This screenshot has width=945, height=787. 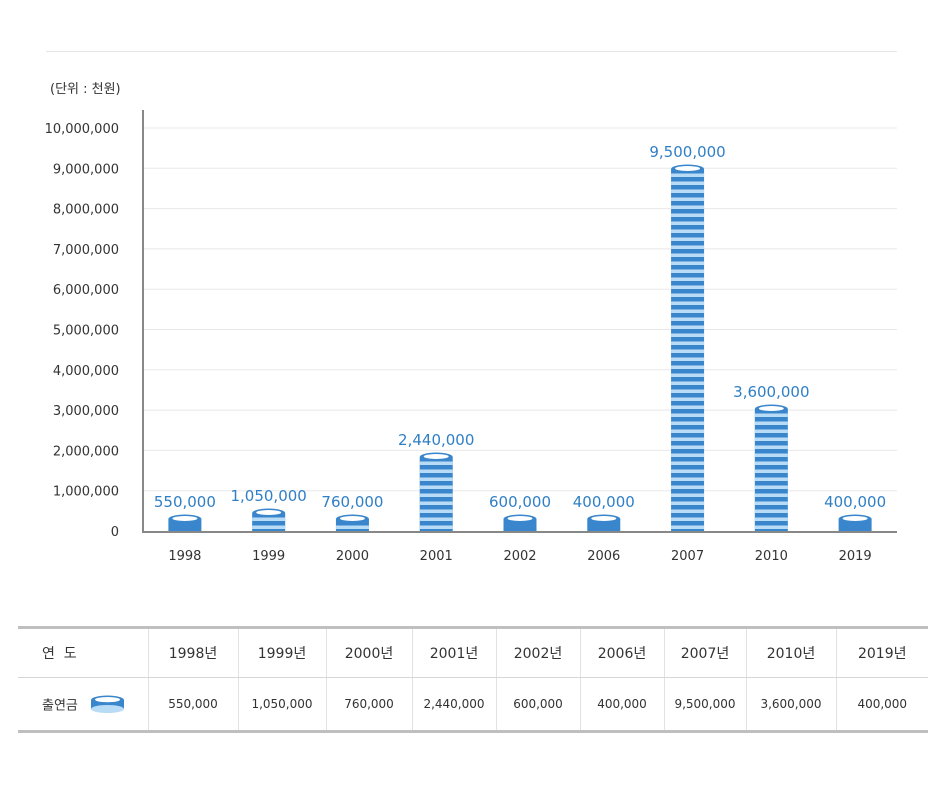 What do you see at coordinates (368, 704) in the screenshot?
I see `contribution-value-cell: 760,000` at bounding box center [368, 704].